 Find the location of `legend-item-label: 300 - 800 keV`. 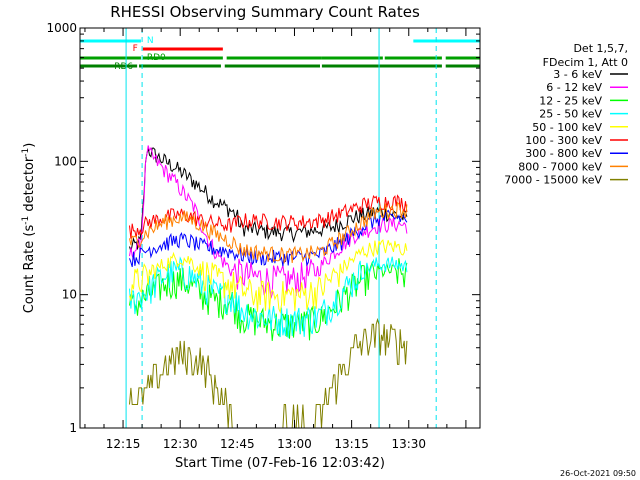

legend-item-label: 300 - 800 keV is located at coordinates (563, 153).